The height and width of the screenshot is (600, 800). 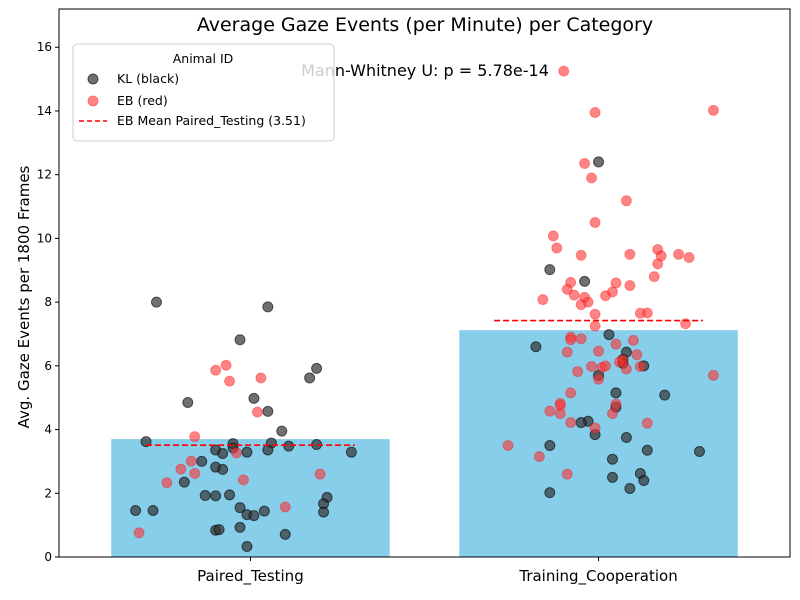 What do you see at coordinates (148, 78) in the screenshot?
I see `legend-label-kl: KL (black)` at bounding box center [148, 78].